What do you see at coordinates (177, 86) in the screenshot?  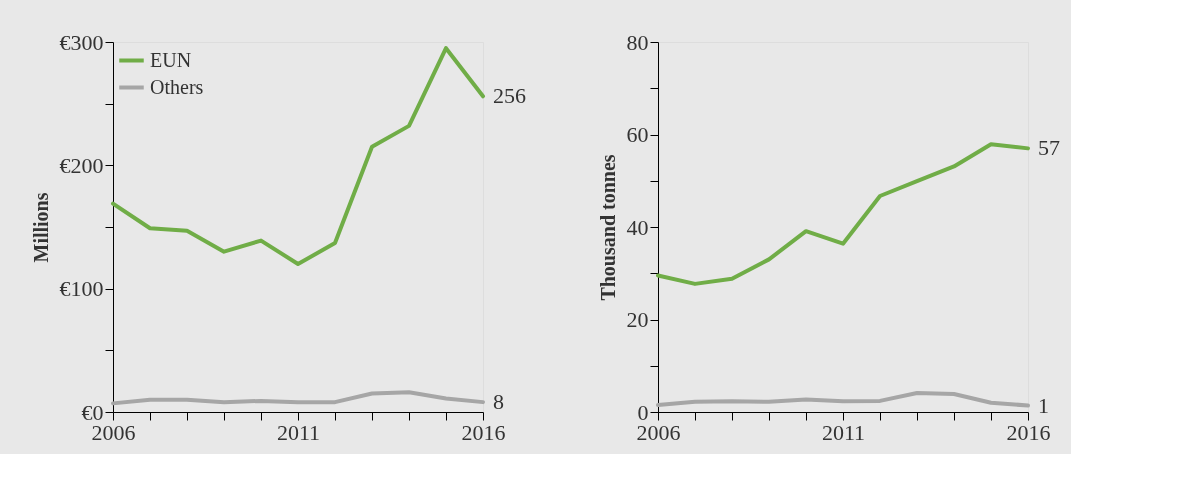 I see `legend-label: Others` at bounding box center [177, 86].